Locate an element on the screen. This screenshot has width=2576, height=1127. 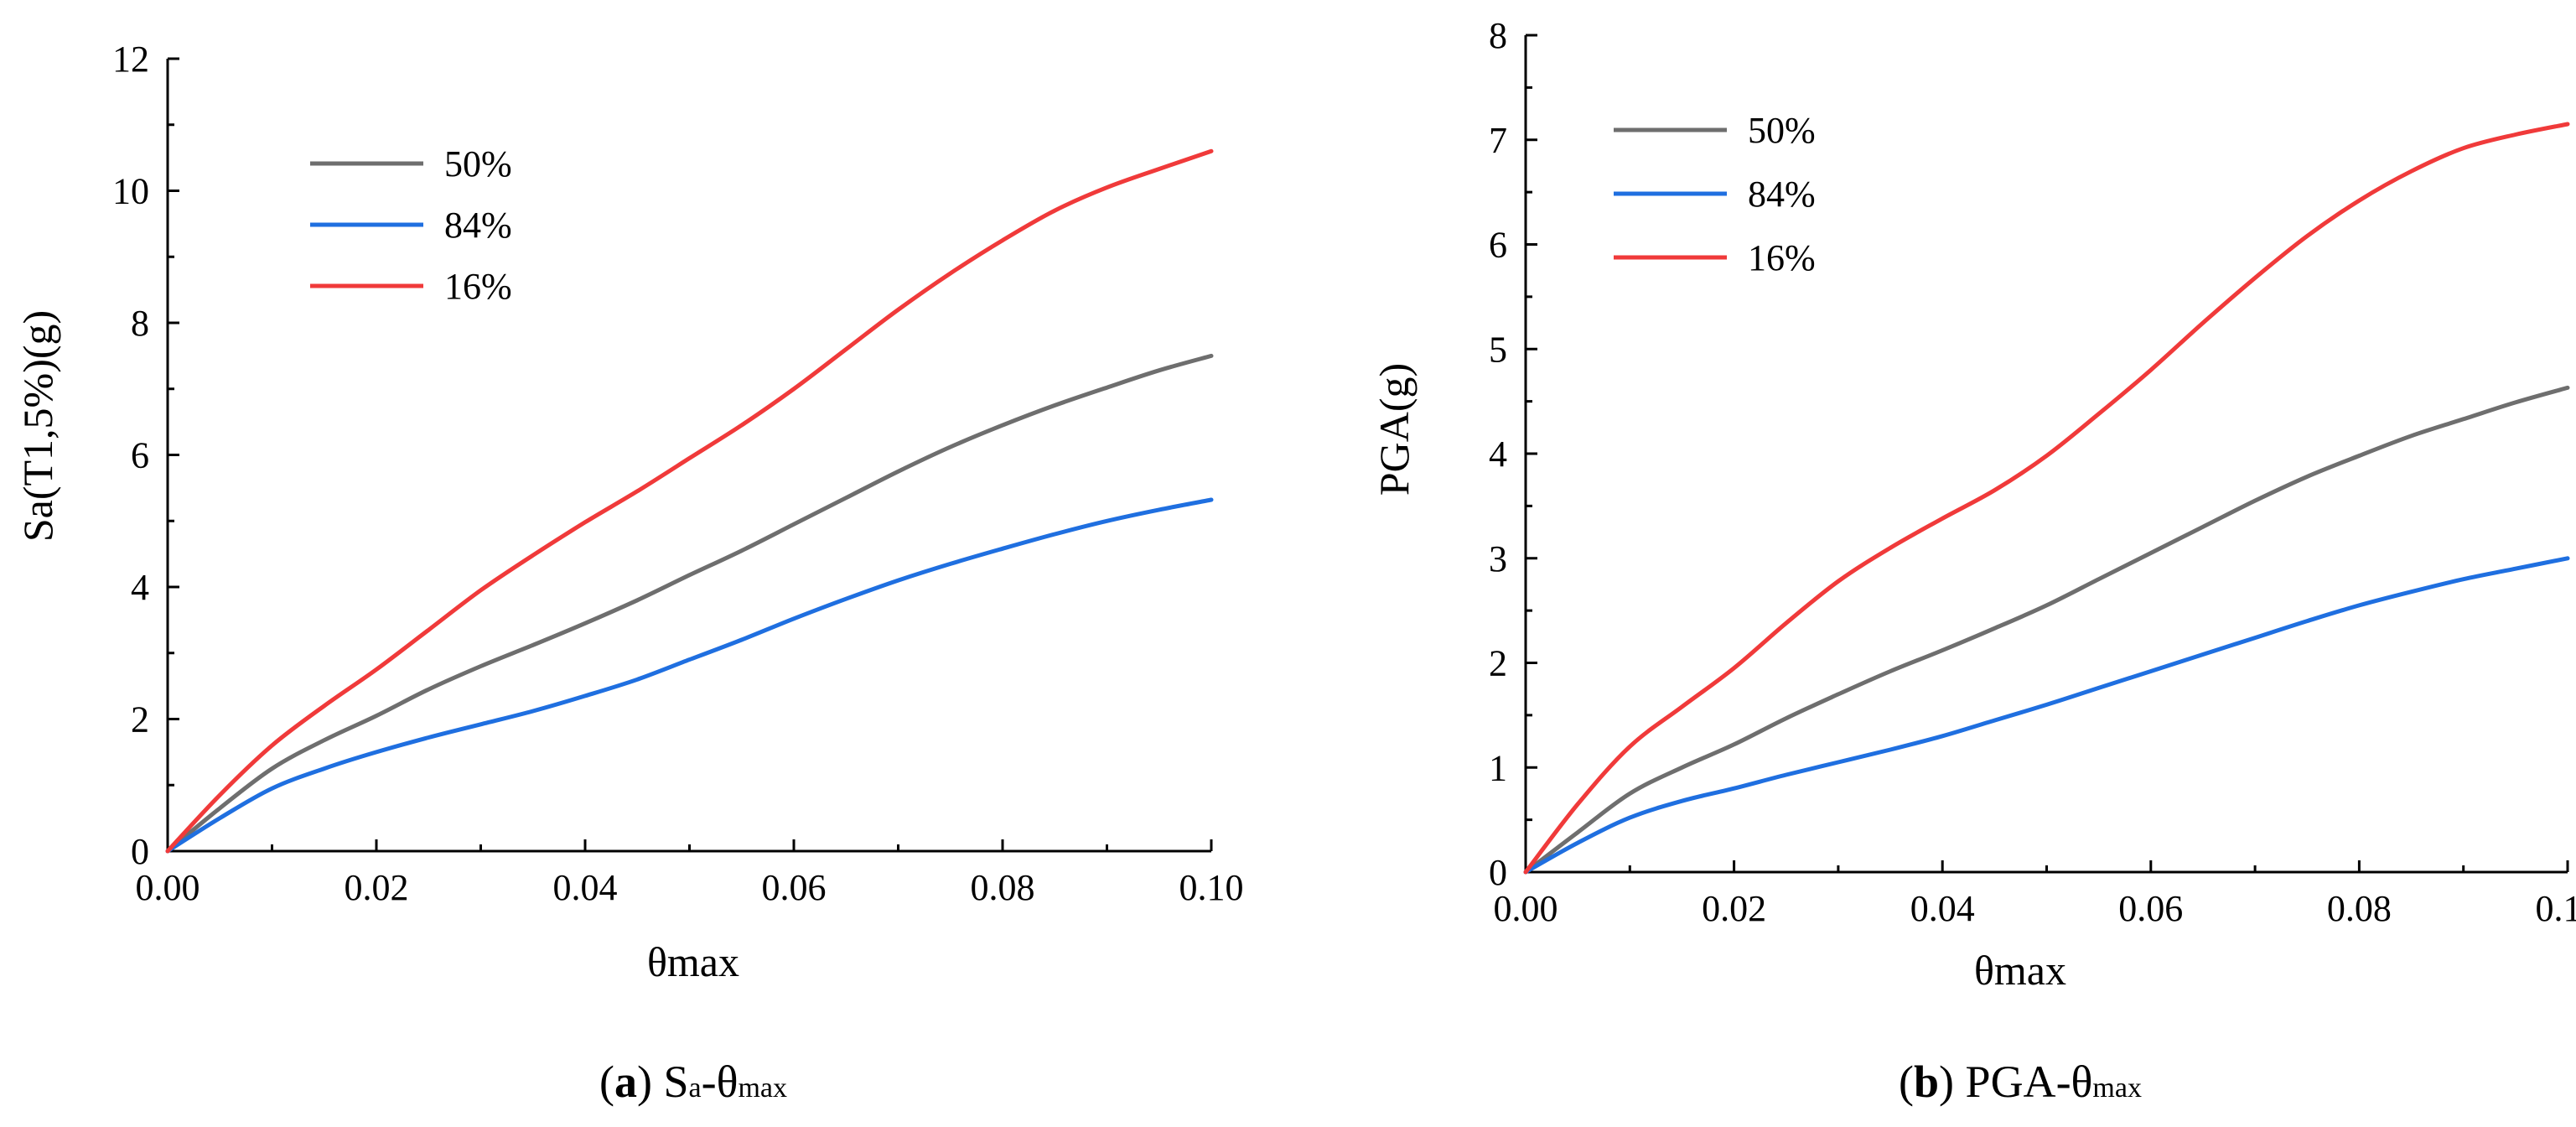
panel-a-legend: 50% 84% 16% is located at coordinates (411, 225).